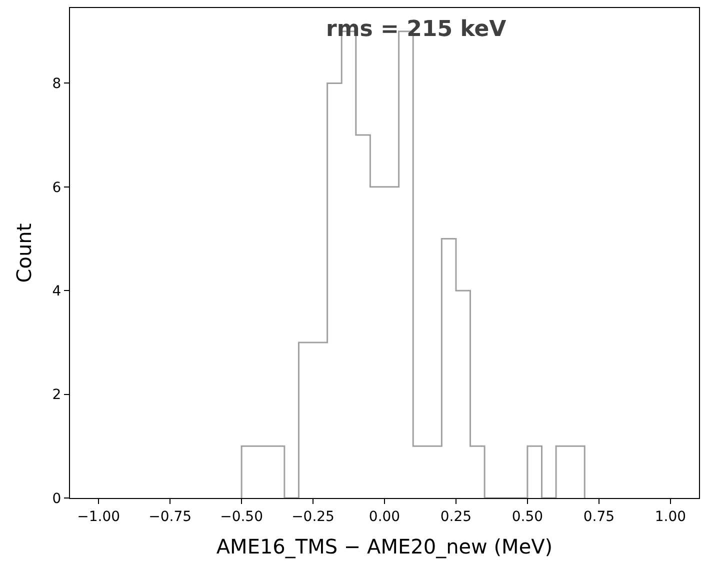  Describe the element at coordinates (24, 253) in the screenshot. I see `y-axis-title: Count` at that location.